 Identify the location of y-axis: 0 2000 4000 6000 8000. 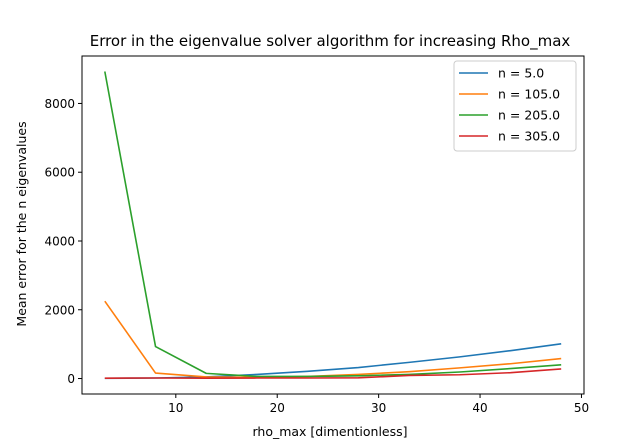
(63, 241).